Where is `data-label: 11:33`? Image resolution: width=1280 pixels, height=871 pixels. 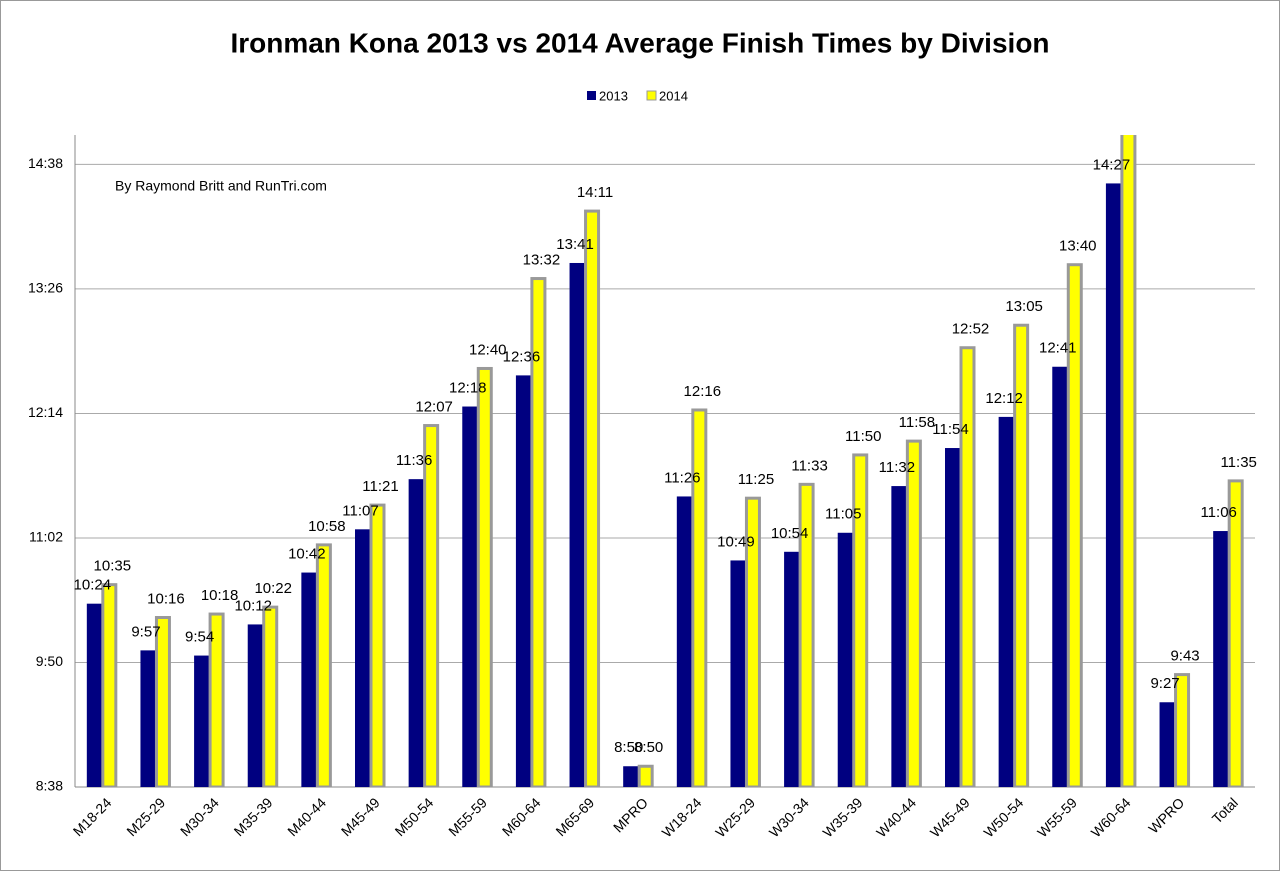 data-label: 11:33 is located at coordinates (809, 465).